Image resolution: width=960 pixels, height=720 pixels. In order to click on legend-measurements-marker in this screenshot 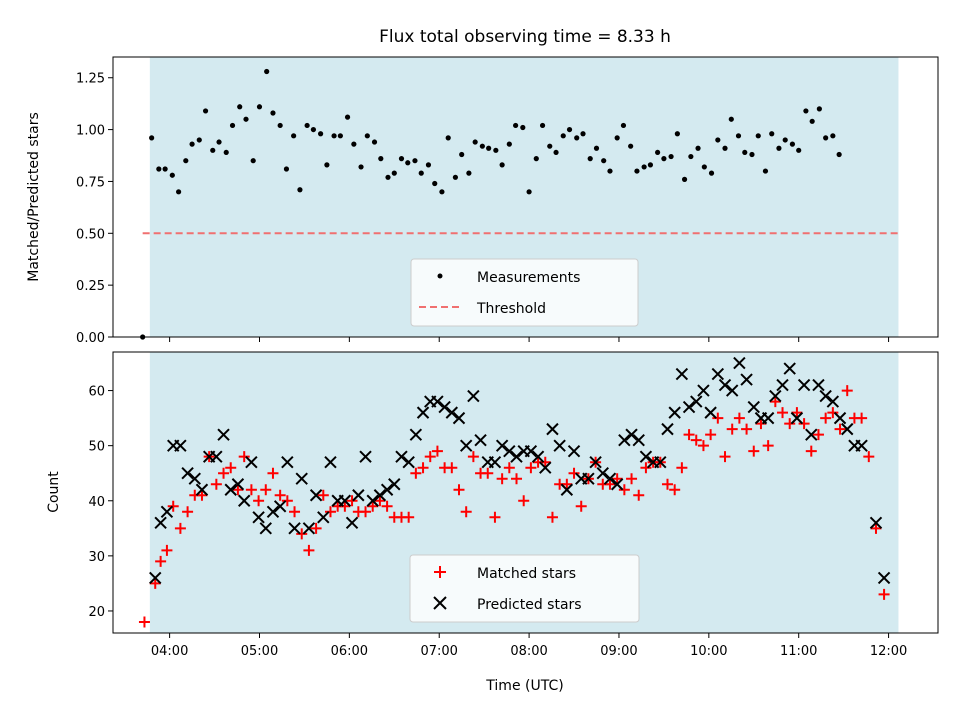, I will do `click(440, 276)`.